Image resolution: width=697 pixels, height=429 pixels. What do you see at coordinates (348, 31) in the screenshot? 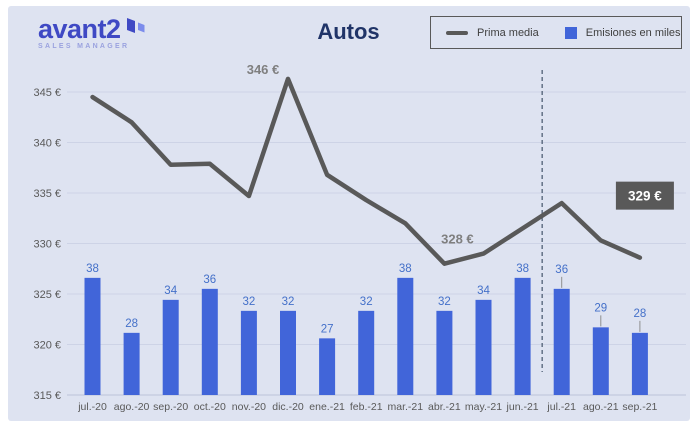
I see `chart-title: Autos` at bounding box center [348, 31].